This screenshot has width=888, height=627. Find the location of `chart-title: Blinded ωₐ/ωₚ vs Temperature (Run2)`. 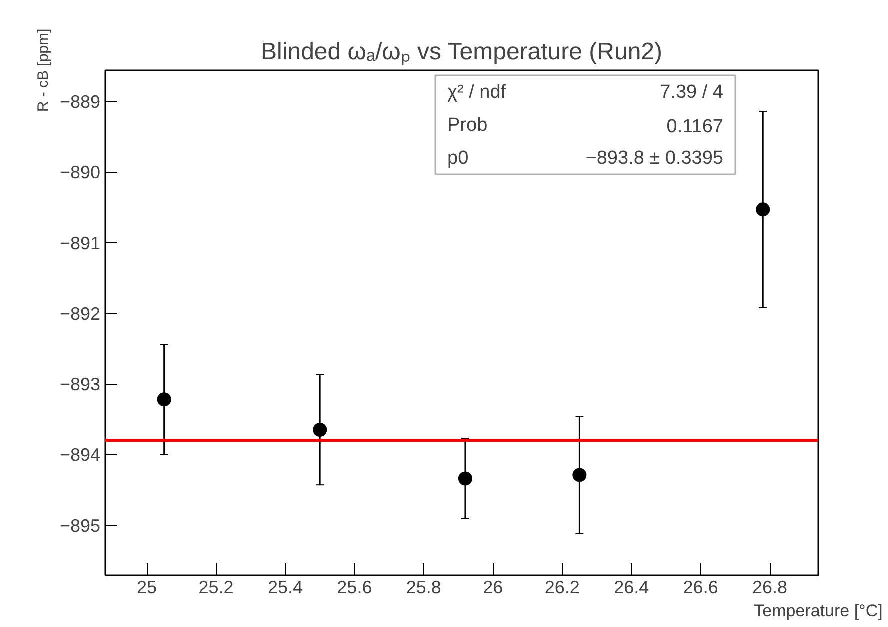

chart-title: Blinded ωₐ/ωₚ vs Temperature (Run2) is located at coordinates (462, 52).